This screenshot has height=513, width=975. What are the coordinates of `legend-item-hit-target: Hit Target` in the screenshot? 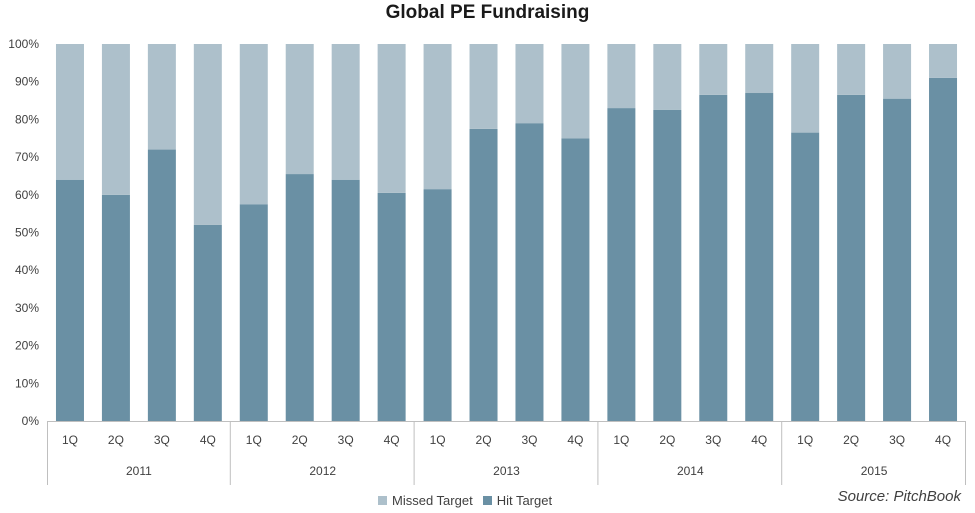 It's located at (517, 500).